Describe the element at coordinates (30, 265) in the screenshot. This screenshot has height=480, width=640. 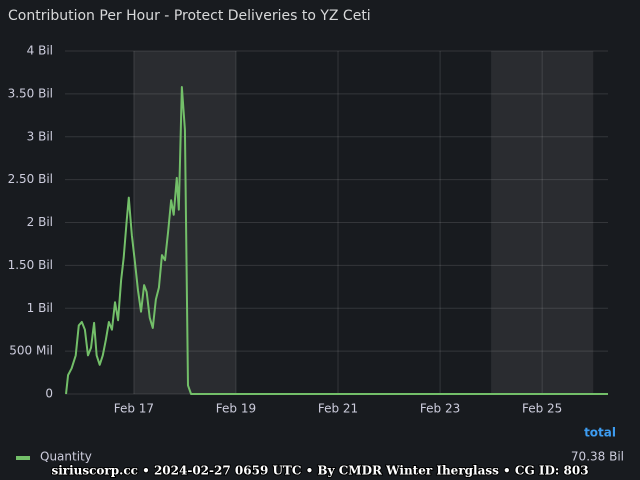
I see `y-tick-label: 1.50 Bil` at that location.